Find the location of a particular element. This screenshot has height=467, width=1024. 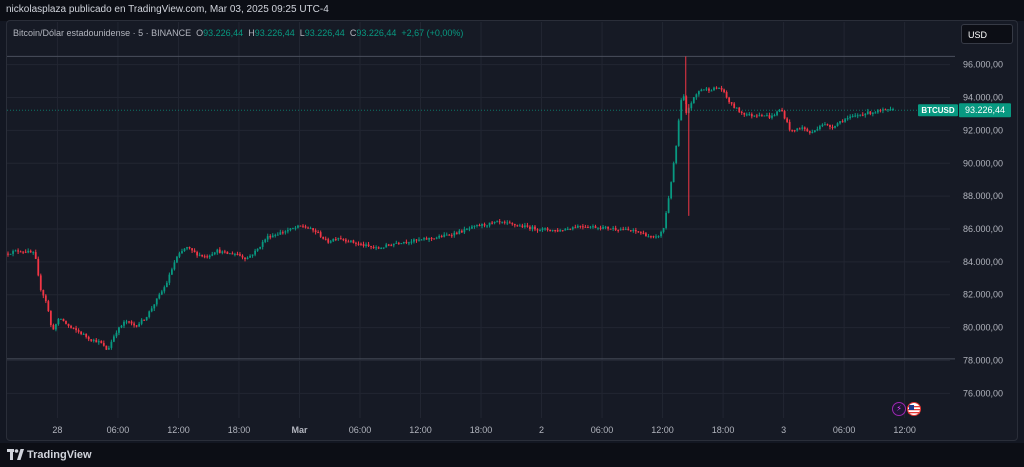

footer-bar: TradingView is located at coordinates (512, 455).